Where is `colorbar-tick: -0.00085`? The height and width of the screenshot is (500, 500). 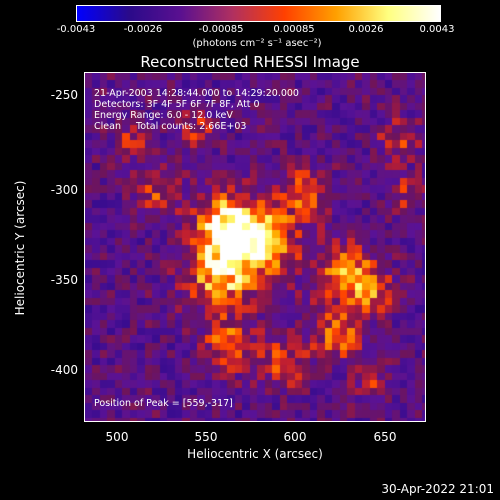 colorbar-tick: -0.00085 is located at coordinates (221, 29).